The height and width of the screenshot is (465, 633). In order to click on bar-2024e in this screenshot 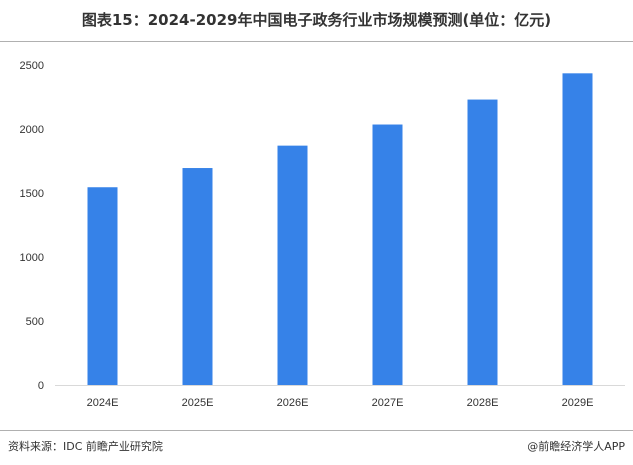, I will do `click(102, 286)`.